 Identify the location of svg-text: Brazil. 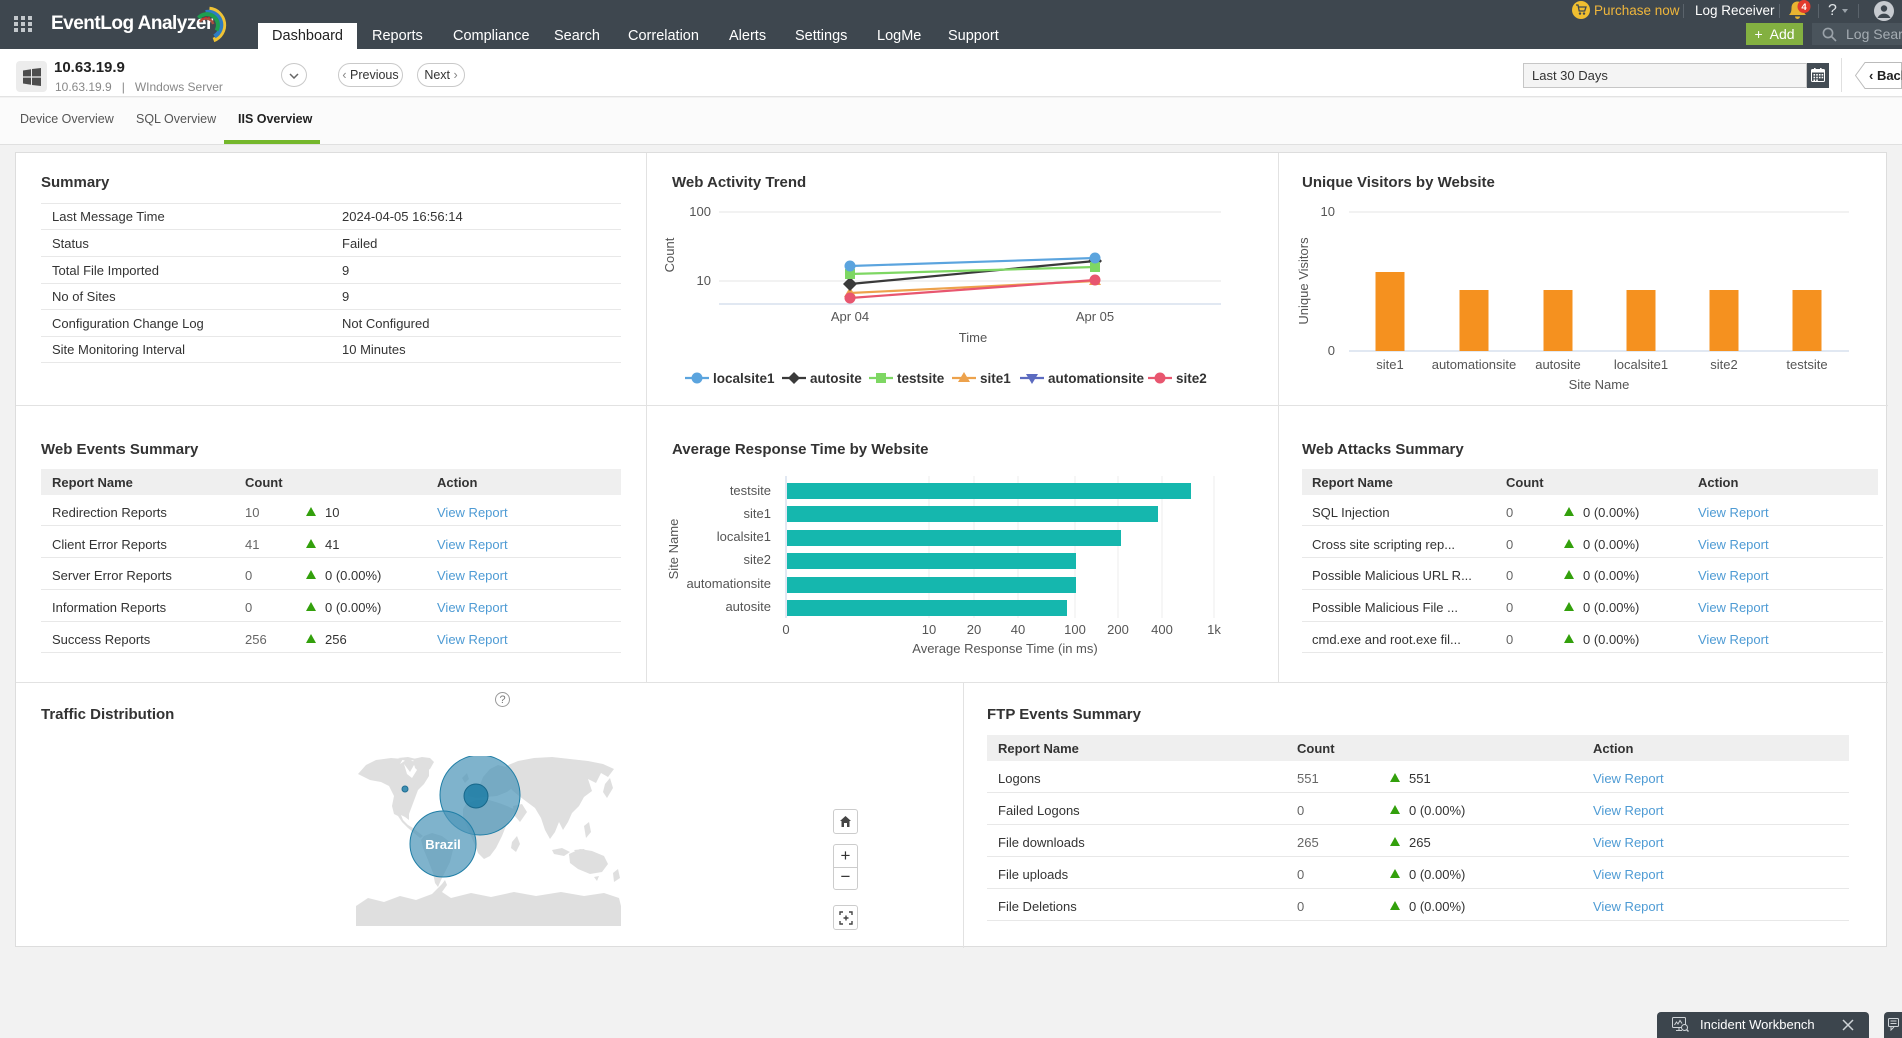
(442, 844).